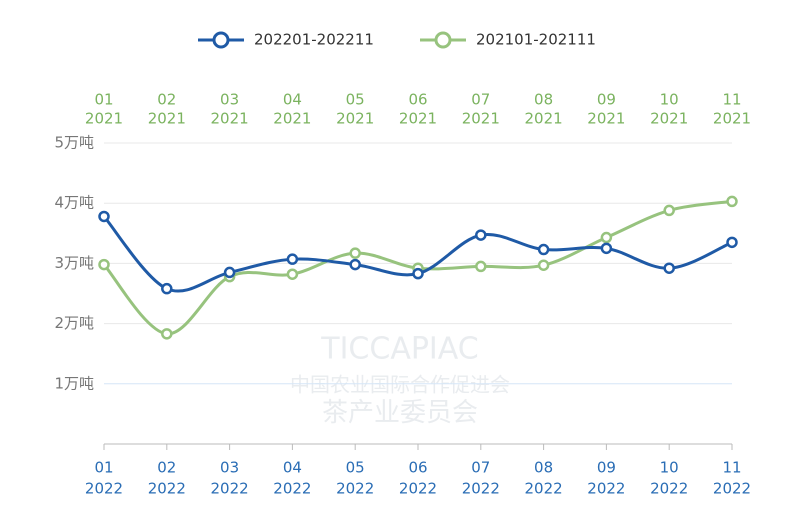  I want to click on y-tick-label: 1万吨, so click(74, 383).